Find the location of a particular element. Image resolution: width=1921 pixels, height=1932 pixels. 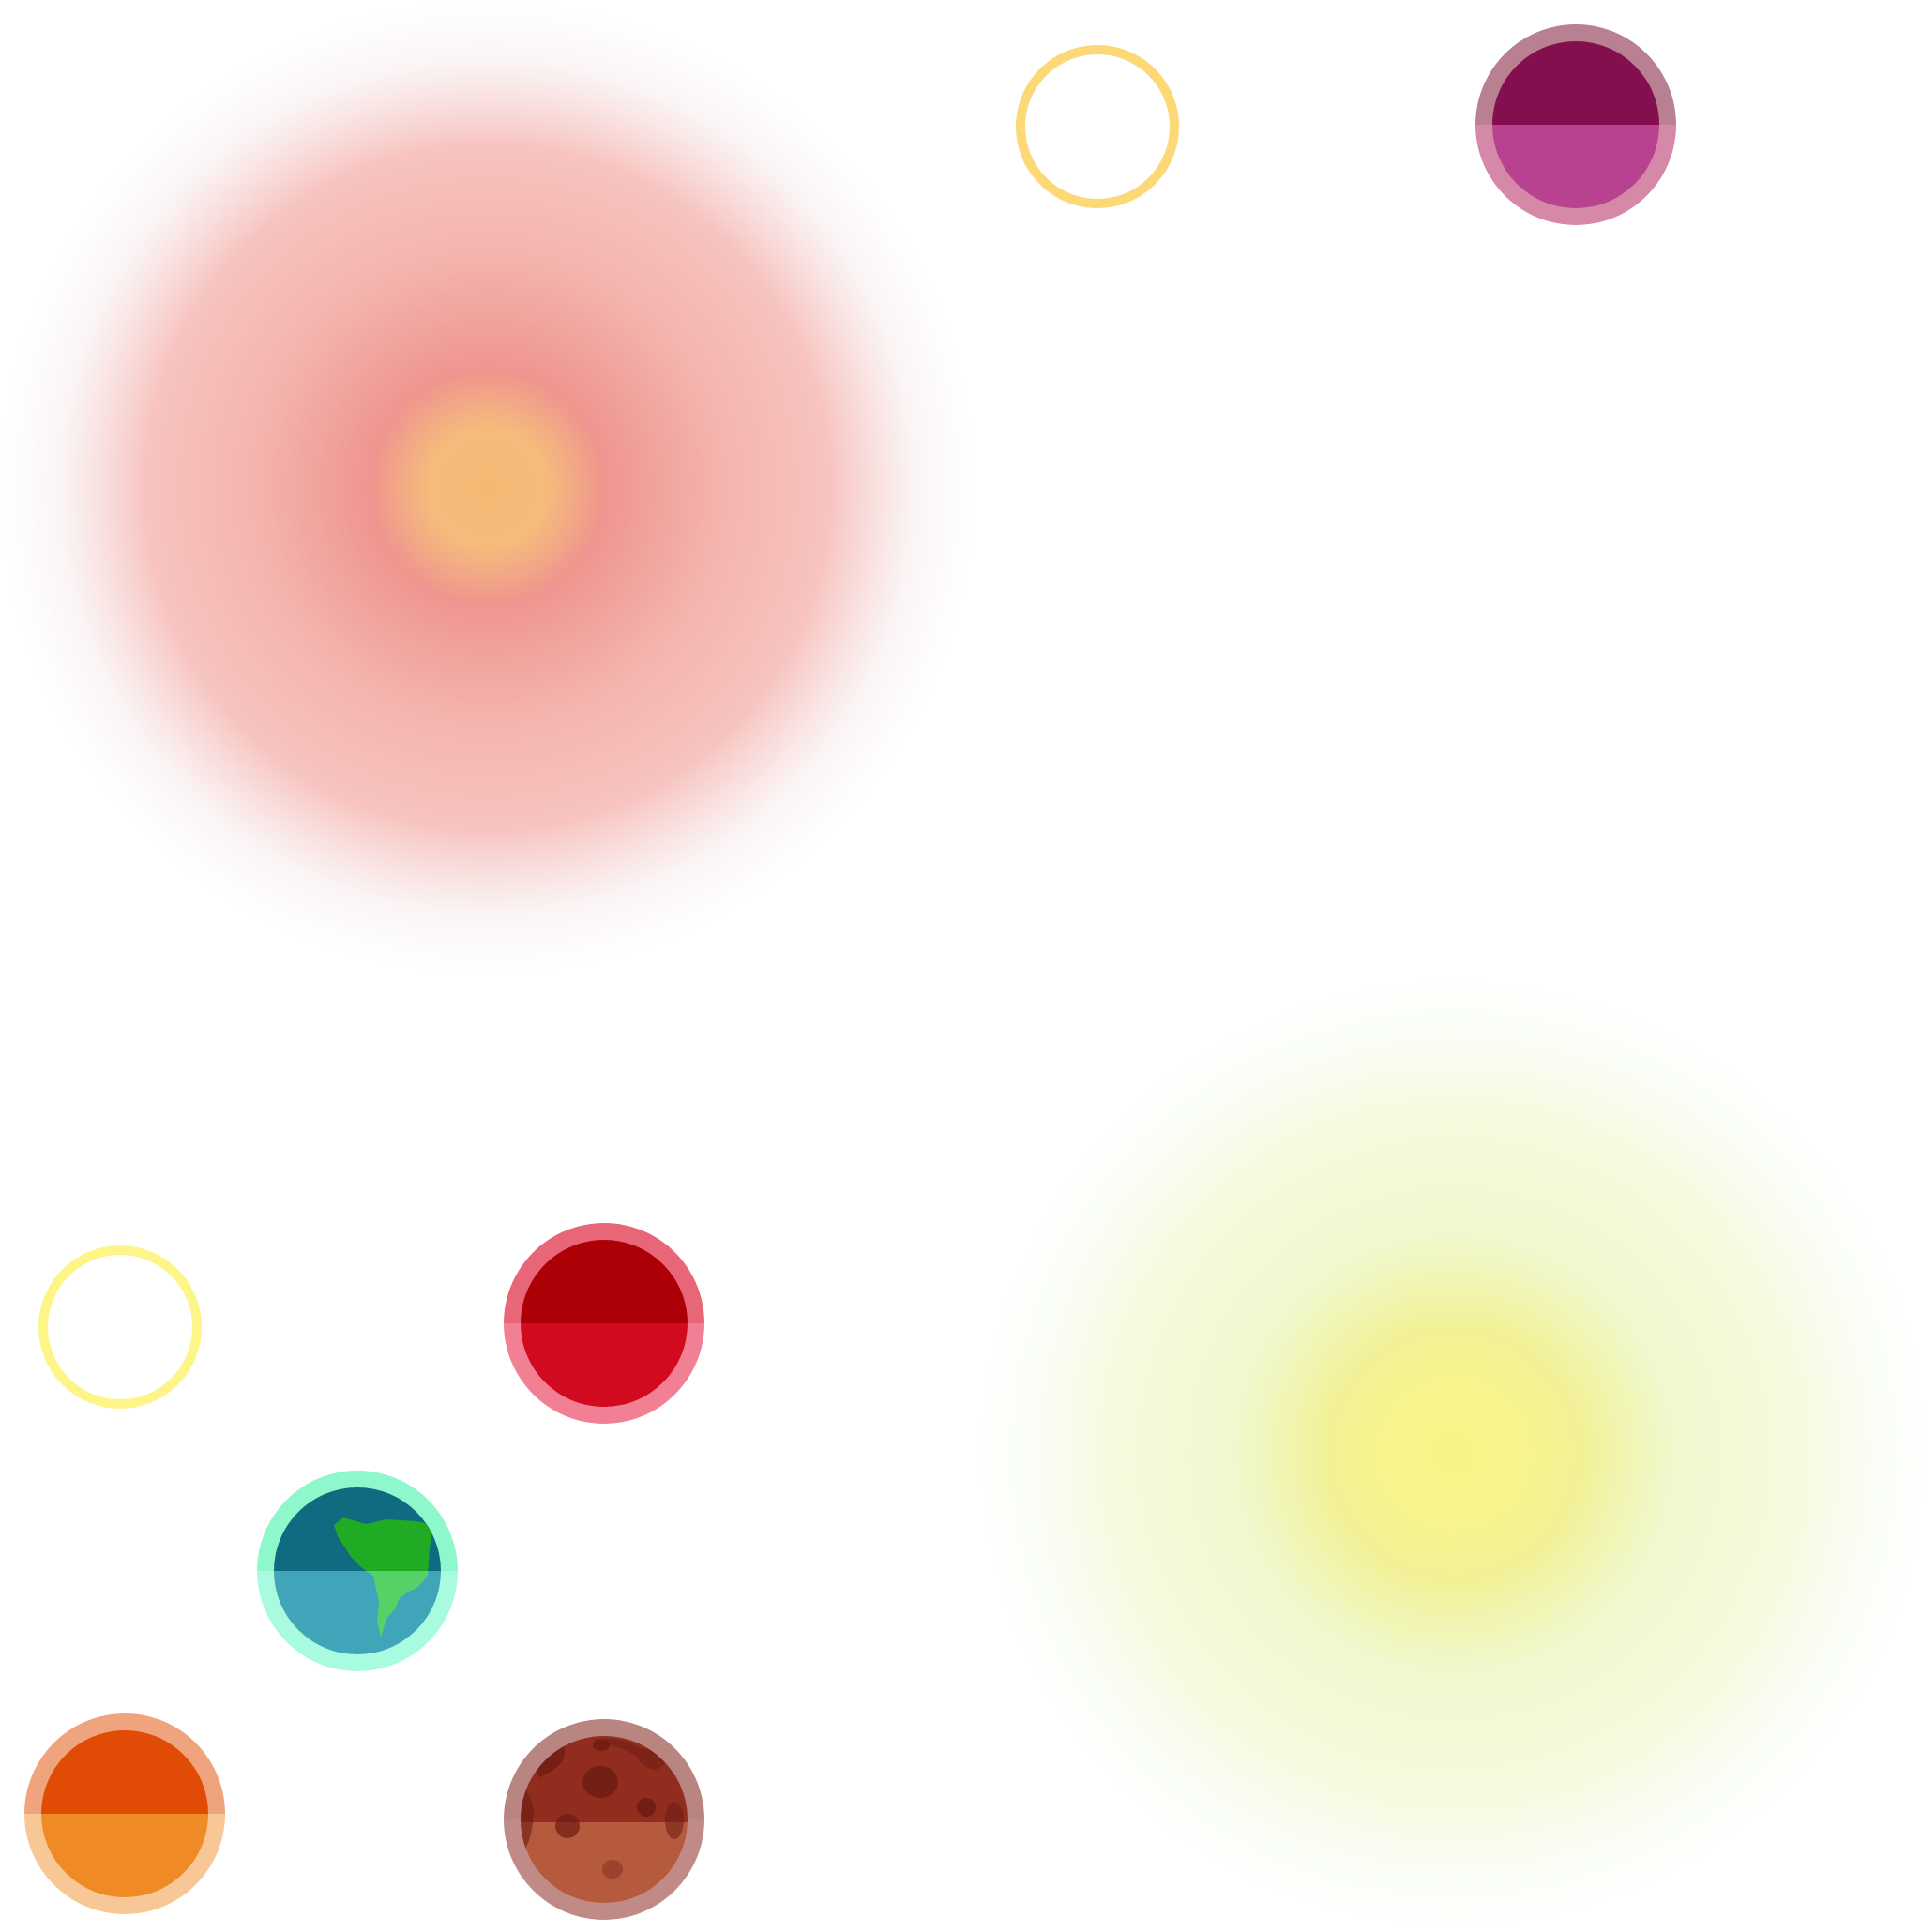

magenta-planet-icon is located at coordinates (1575, 124).